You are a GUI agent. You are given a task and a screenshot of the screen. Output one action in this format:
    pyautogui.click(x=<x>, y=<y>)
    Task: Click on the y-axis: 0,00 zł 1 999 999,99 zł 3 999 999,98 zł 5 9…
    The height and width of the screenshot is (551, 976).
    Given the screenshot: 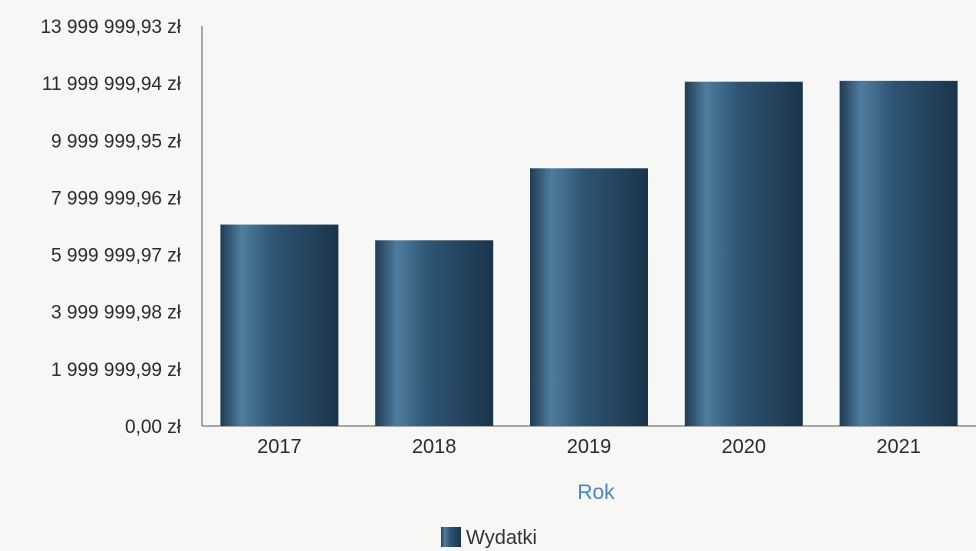 What is the action you would take?
    pyautogui.click(x=121, y=227)
    